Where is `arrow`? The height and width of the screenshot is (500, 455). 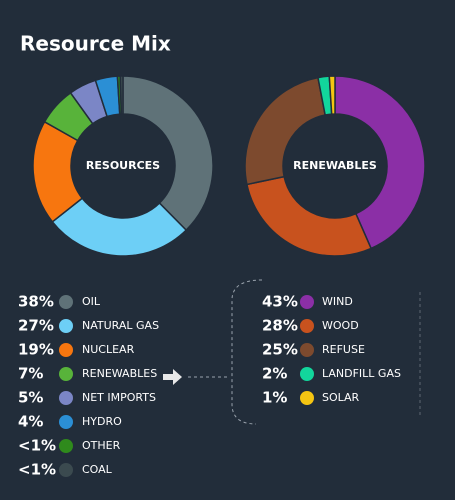 arrow is located at coordinates (172, 377).